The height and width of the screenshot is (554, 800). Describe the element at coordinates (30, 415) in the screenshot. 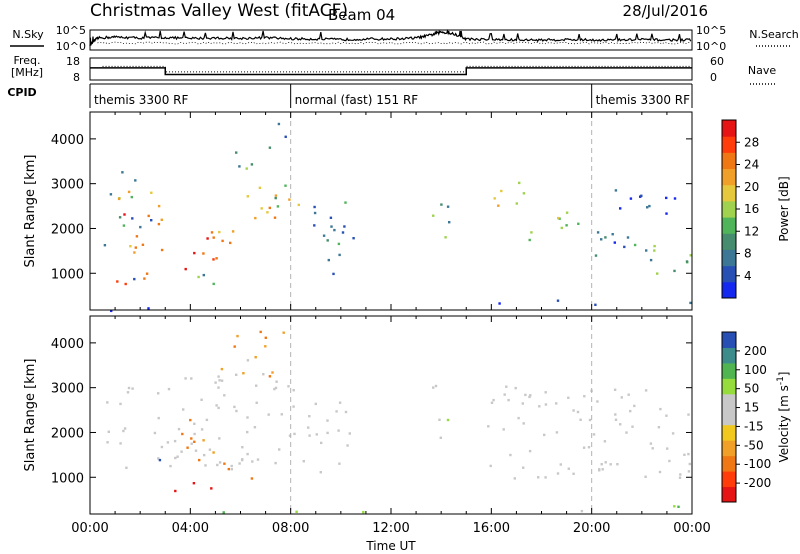

I see `ylabel: Slant Range [km]` at that location.